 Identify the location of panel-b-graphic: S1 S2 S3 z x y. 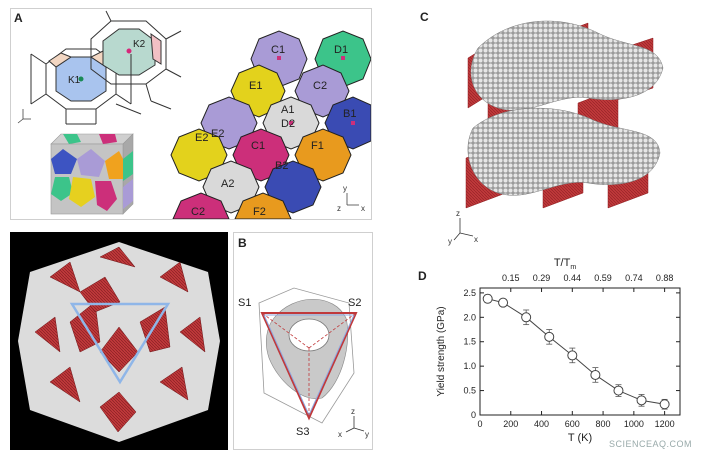
(303, 363).